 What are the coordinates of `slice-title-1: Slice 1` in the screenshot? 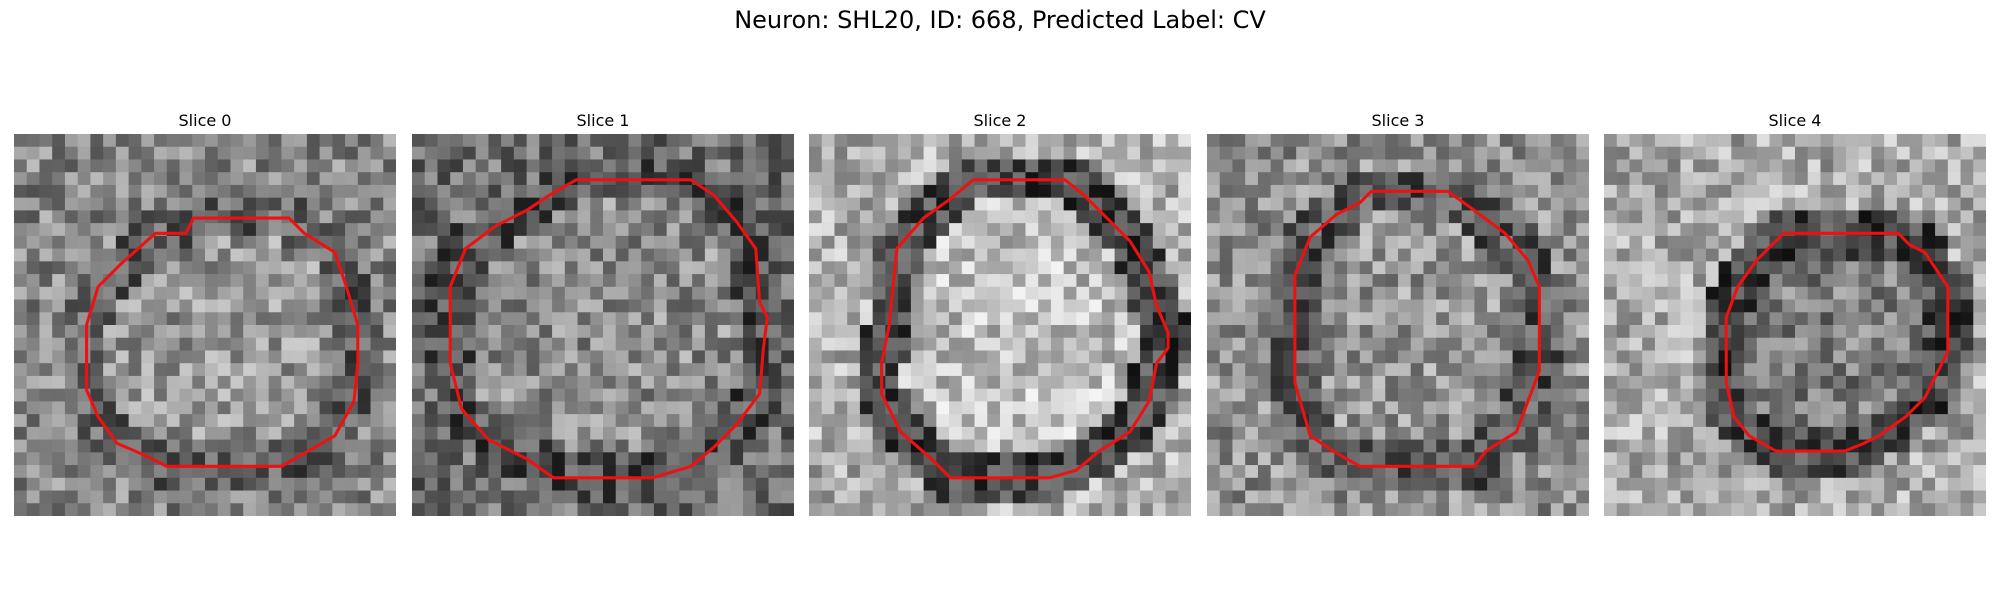 It's located at (603, 120).